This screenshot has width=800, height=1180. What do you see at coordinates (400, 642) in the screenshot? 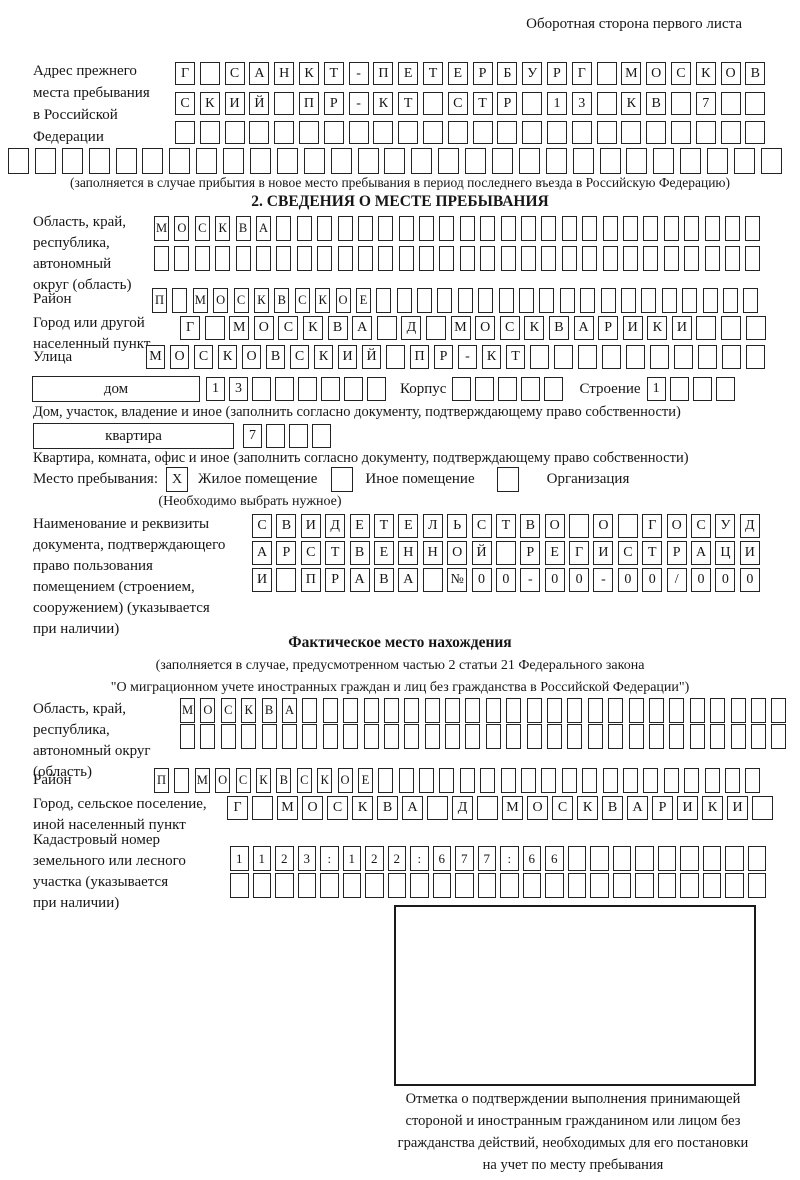
I see `actual-location-title: Фактическое место нахождения` at bounding box center [400, 642].